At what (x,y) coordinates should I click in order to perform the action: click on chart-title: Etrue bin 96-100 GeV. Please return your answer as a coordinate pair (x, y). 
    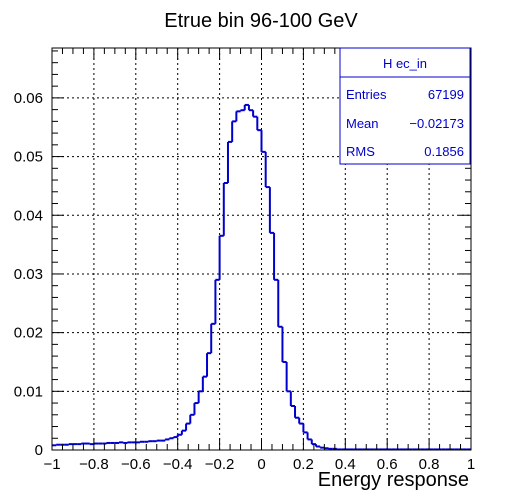
    Looking at the image, I should click on (261, 21).